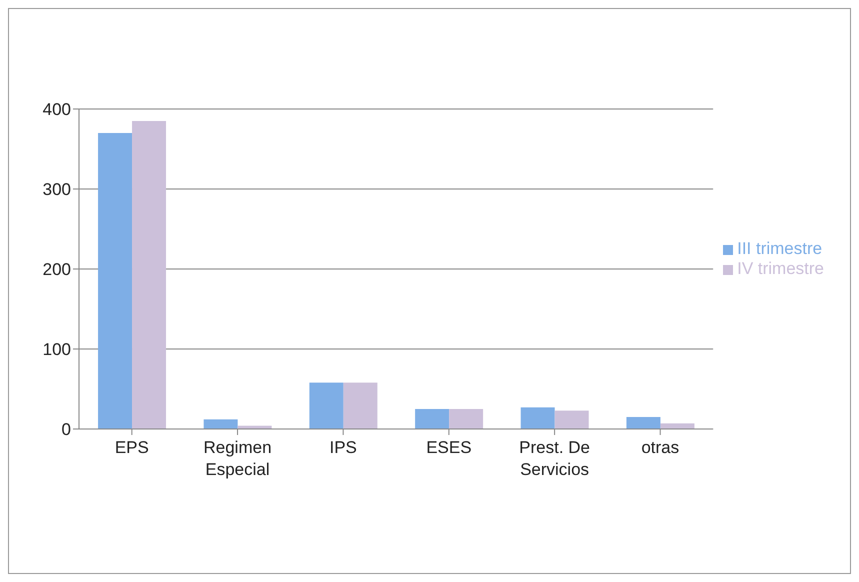 This screenshot has height=582, width=859. I want to click on x-tick-label: Regimen Especial, so click(238, 458).